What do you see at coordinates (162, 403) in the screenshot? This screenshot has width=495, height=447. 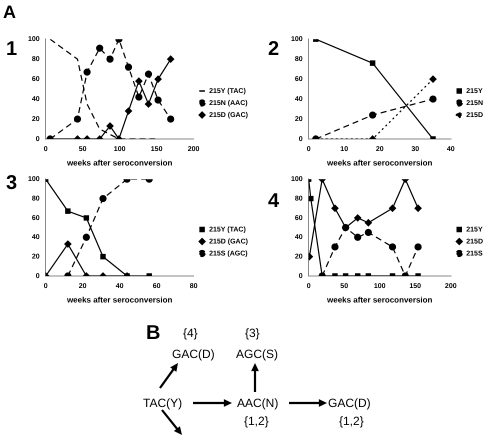 I see `text: TAC(Y)` at bounding box center [162, 403].